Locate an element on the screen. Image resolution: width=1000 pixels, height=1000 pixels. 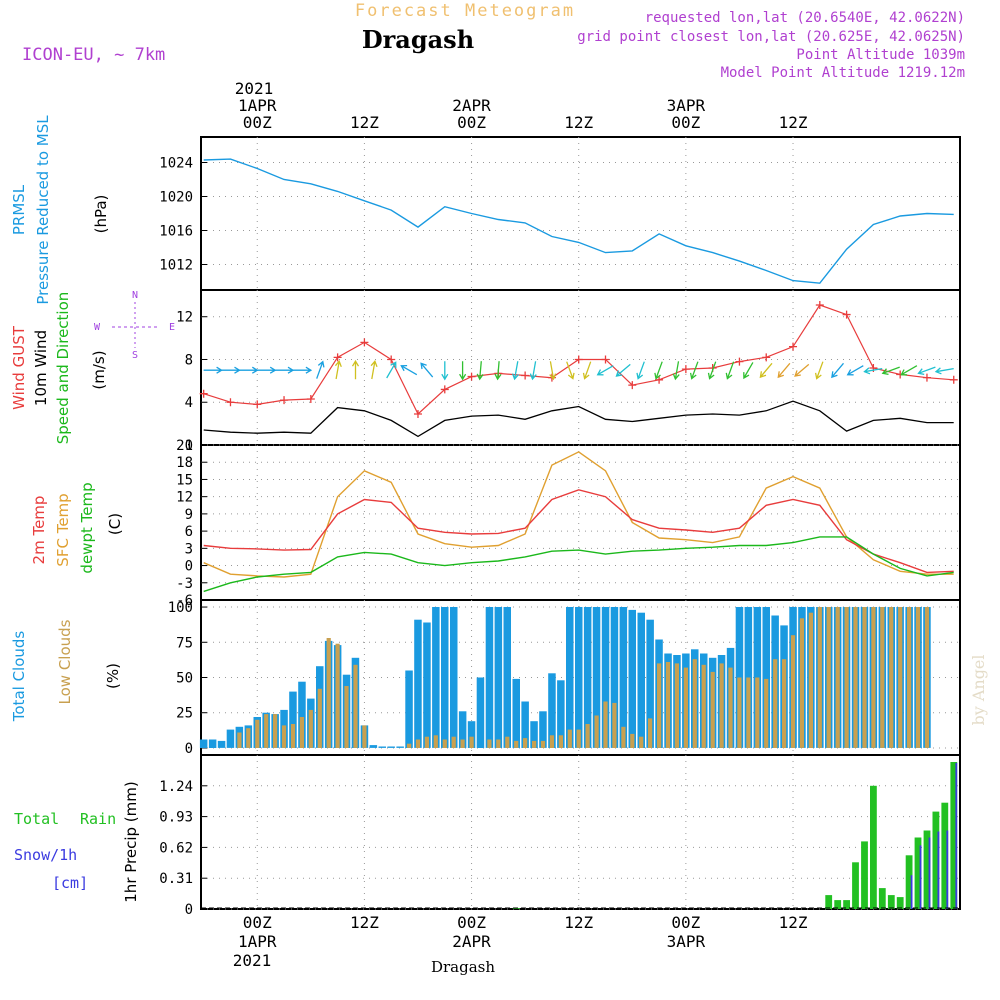
top-year: 2021 is located at coordinates (254, 88).